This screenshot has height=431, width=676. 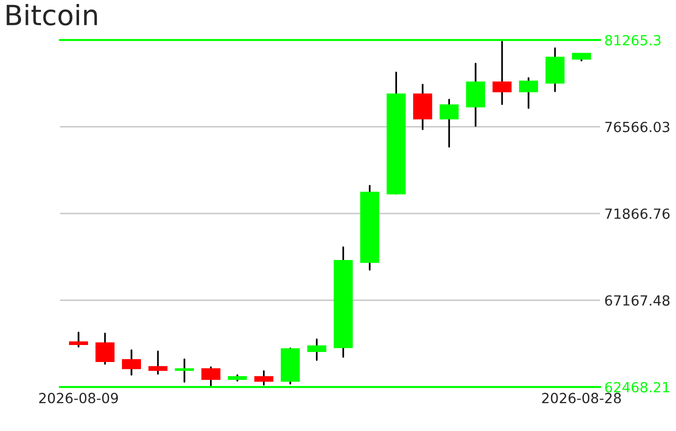 What do you see at coordinates (51, 15) in the screenshot?
I see `chart-title: Bitcoin` at bounding box center [51, 15].